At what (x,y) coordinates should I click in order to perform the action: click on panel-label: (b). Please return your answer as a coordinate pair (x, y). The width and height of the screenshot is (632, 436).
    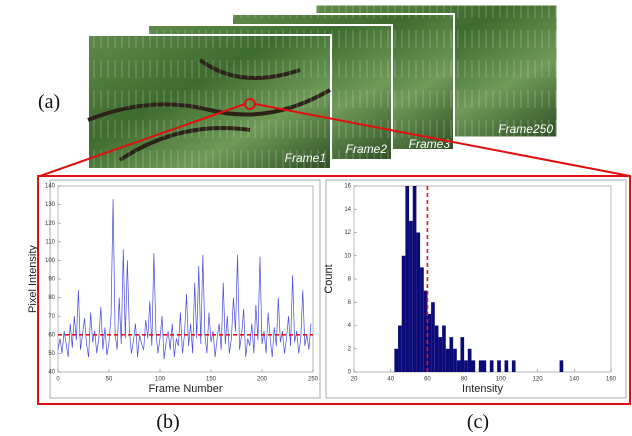
    Looking at the image, I should click on (167, 422).